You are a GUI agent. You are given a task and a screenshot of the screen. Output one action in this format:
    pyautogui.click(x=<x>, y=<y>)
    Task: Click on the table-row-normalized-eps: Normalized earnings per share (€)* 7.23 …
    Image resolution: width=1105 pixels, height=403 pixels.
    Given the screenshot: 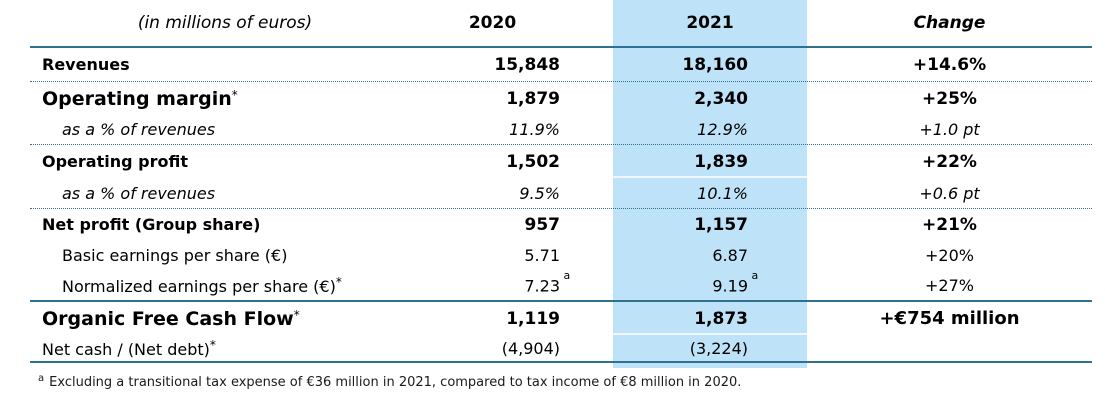 What is the action you would take?
    pyautogui.click(x=561, y=284)
    